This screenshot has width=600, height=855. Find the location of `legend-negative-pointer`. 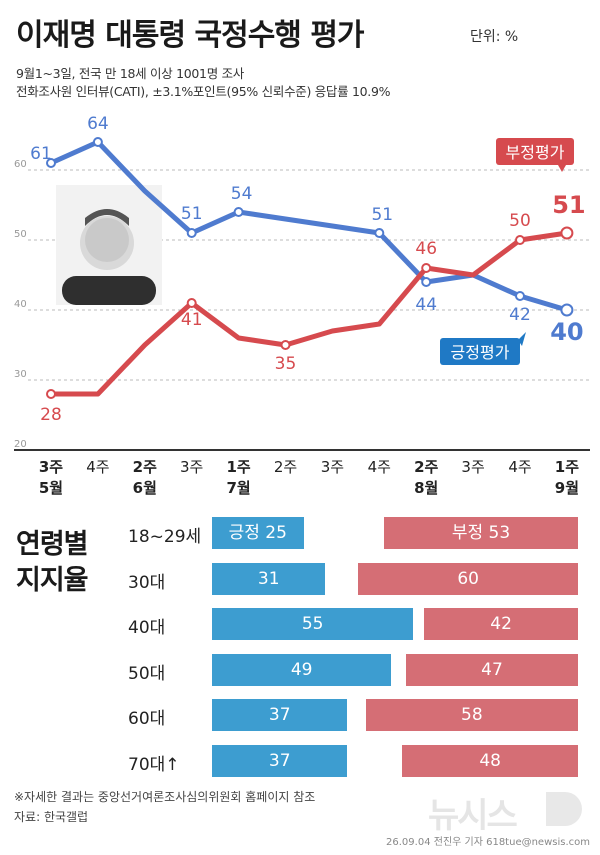

legend-negative-pointer is located at coordinates (562, 168).